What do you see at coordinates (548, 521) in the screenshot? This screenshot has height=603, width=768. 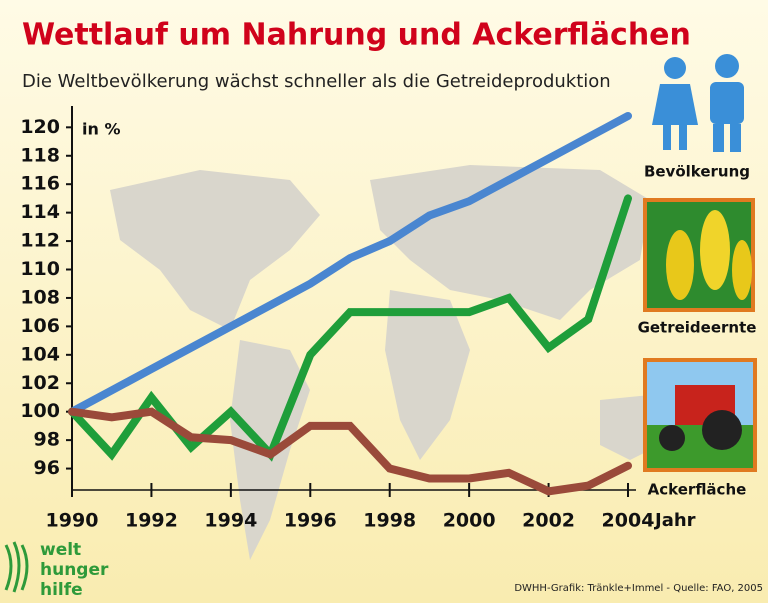 I see `x-tick-label: 2002` at bounding box center [548, 521].